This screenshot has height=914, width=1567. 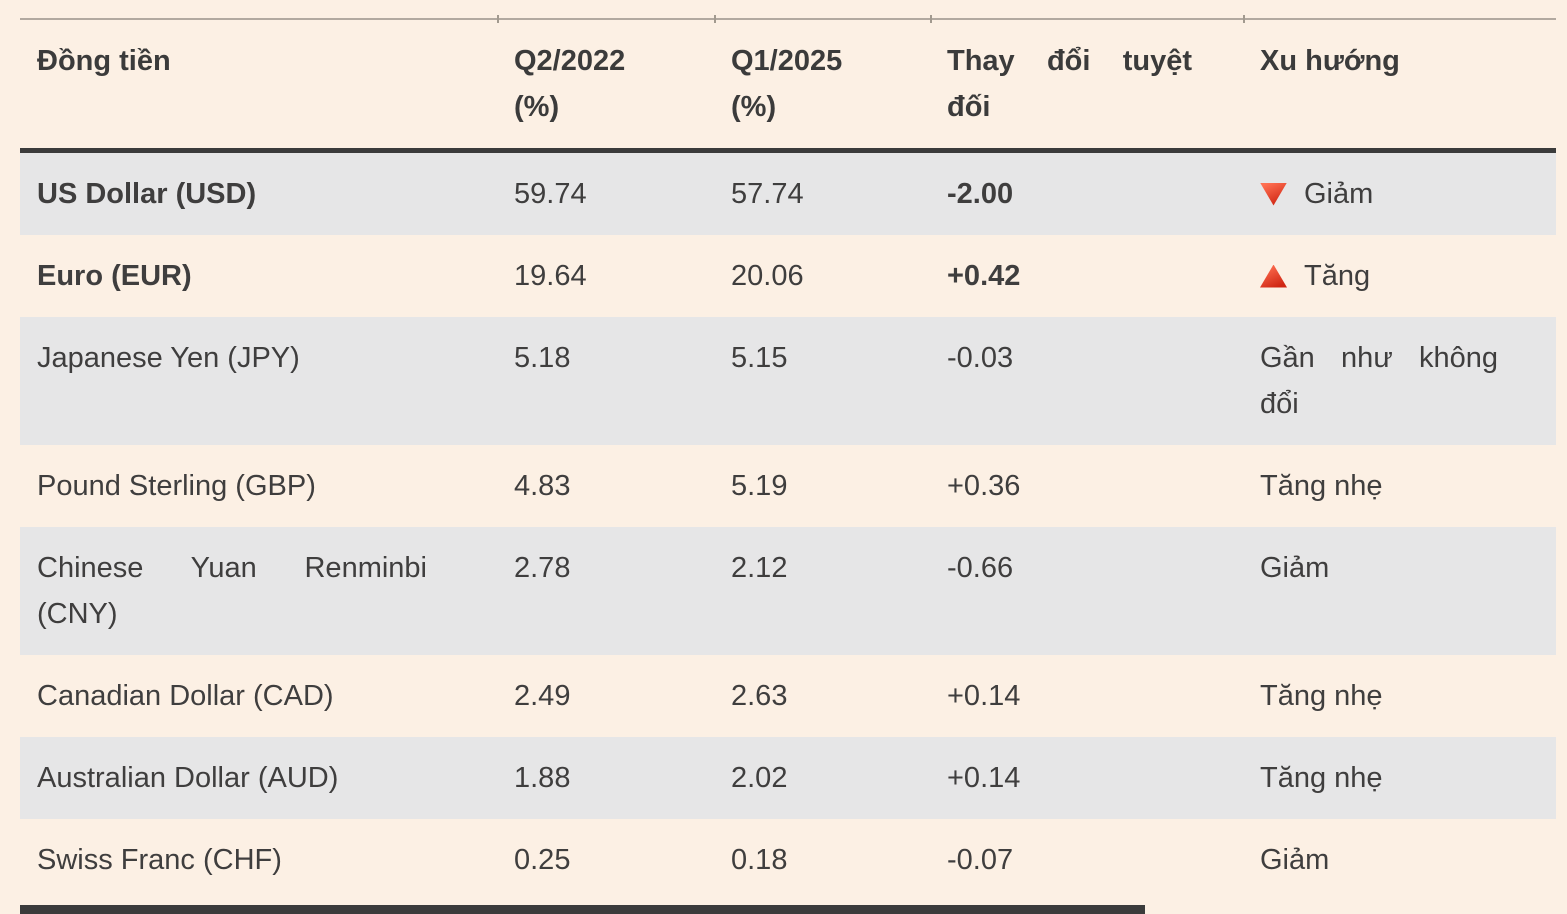 I want to click on header-bottom-rule, so click(x=788, y=150).